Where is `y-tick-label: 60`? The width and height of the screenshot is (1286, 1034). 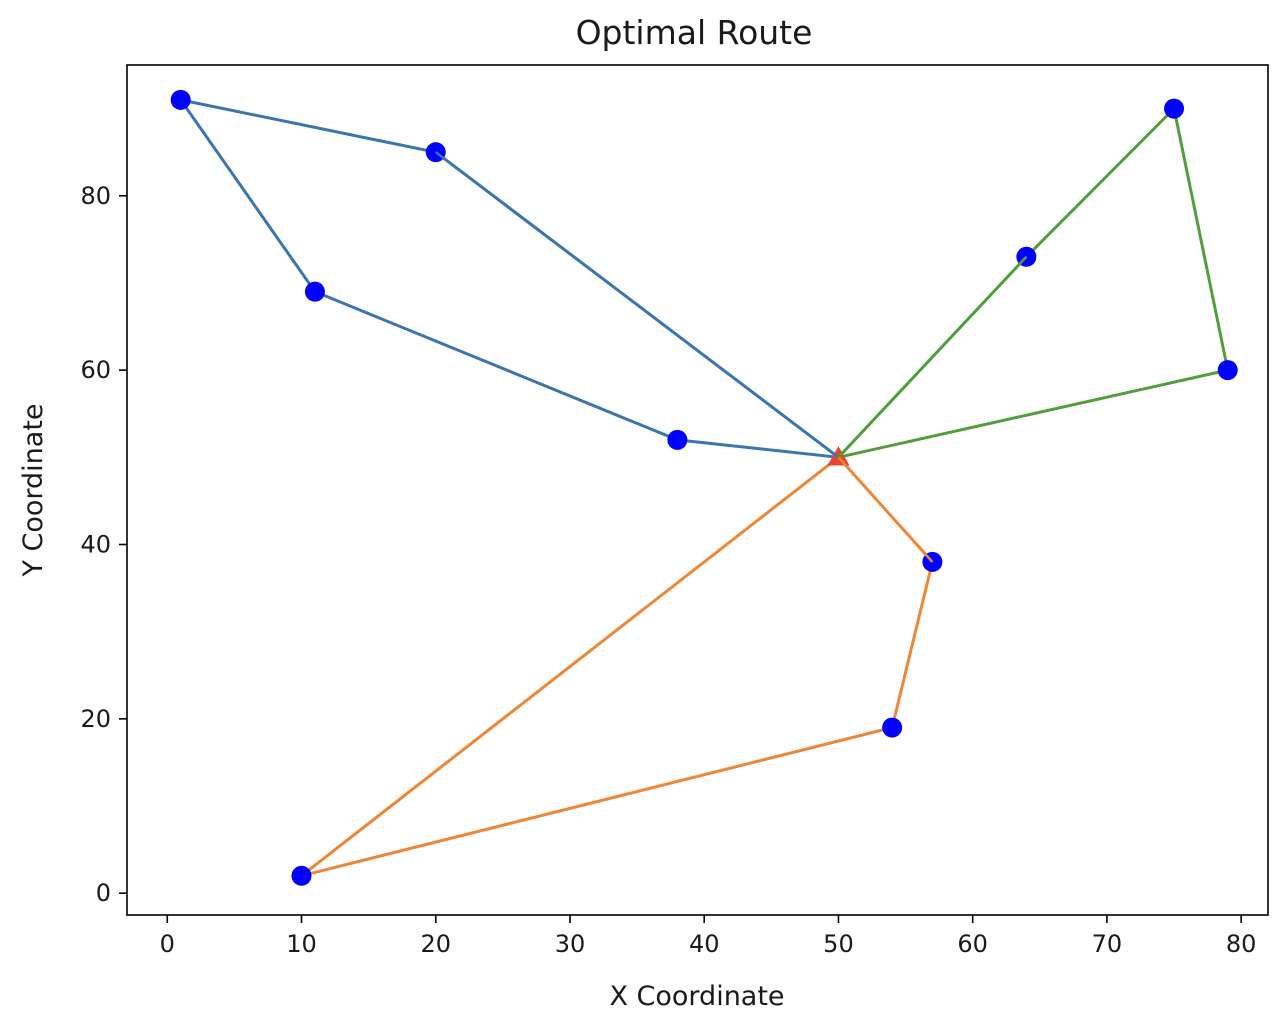 y-tick-label: 60 is located at coordinates (95, 370).